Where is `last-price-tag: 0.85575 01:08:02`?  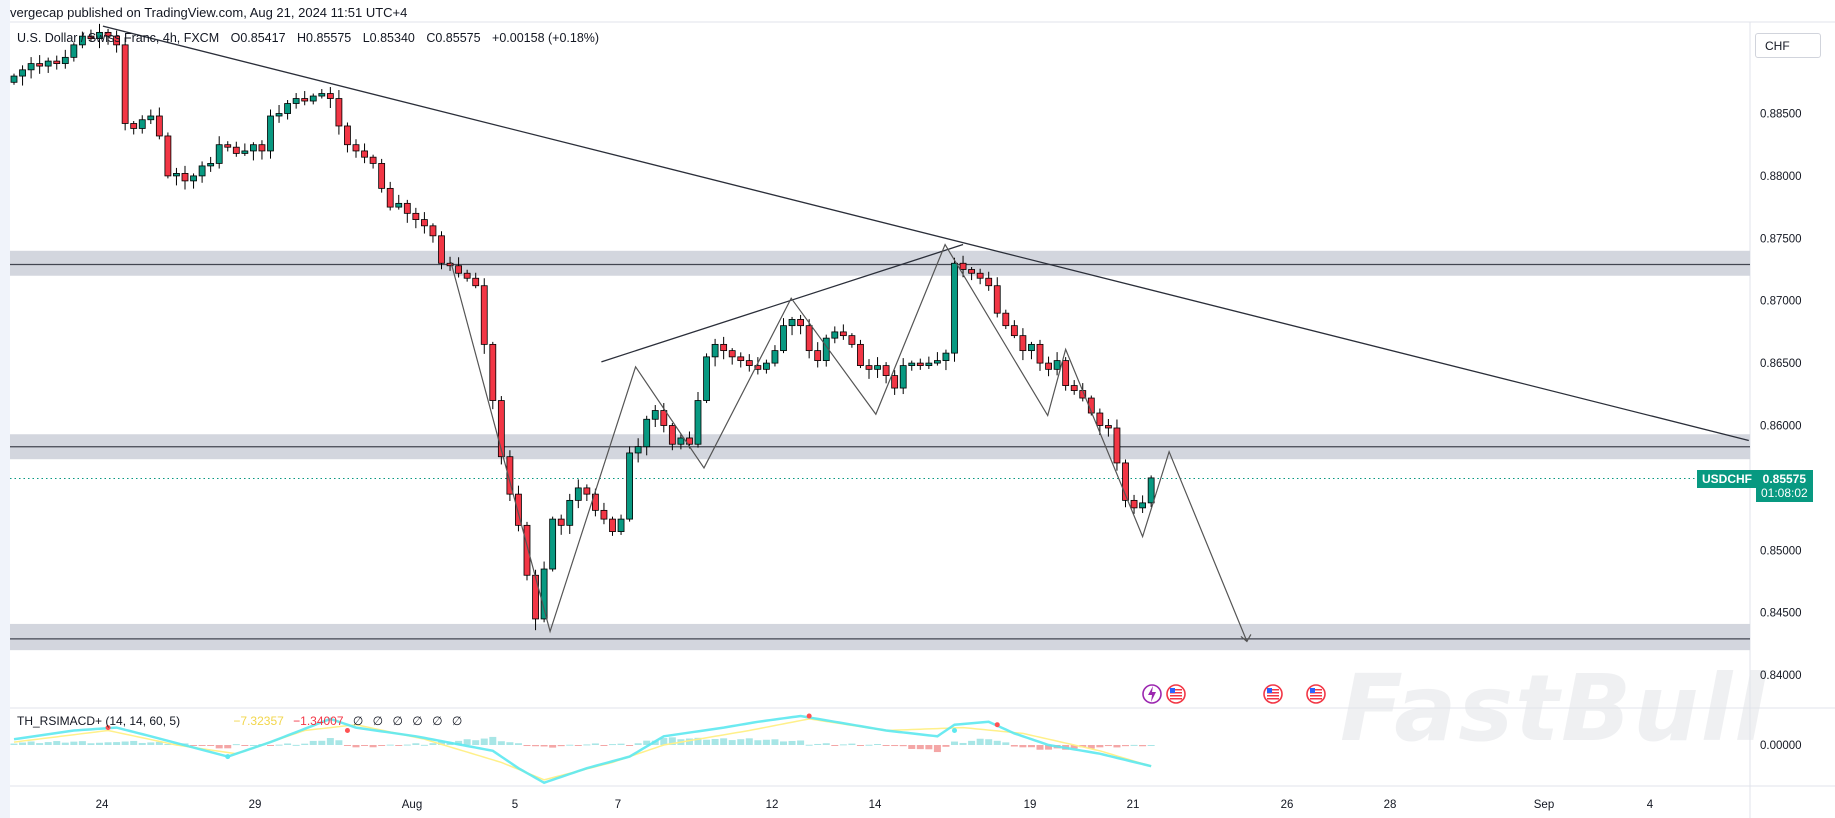
last-price-tag: 0.85575 01:08:02 is located at coordinates (1784, 486).